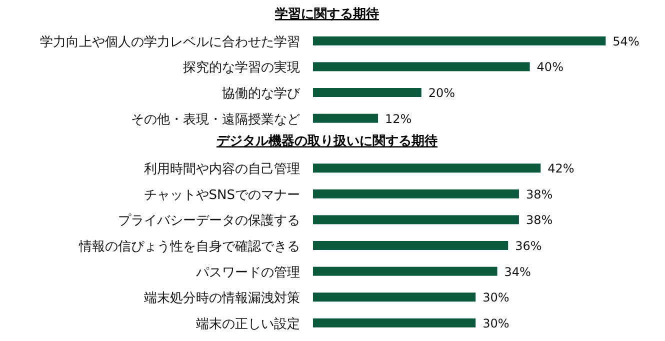  What do you see at coordinates (626, 41) in the screenshot?
I see `data-label: 54%` at bounding box center [626, 41].